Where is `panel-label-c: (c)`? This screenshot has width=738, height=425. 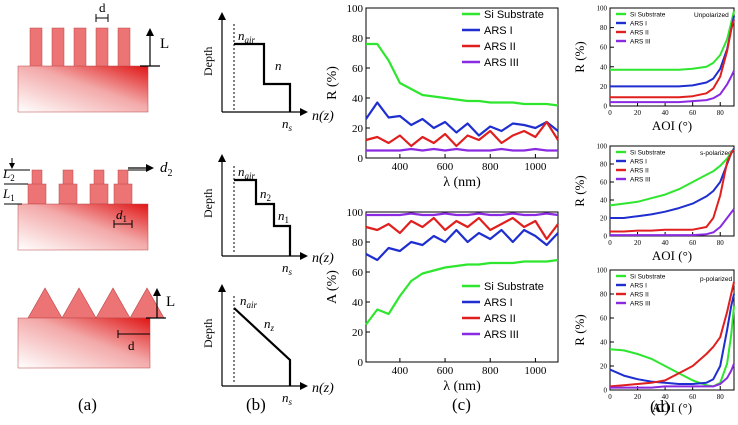 panel-label-c: (c) is located at coordinates (461, 404).